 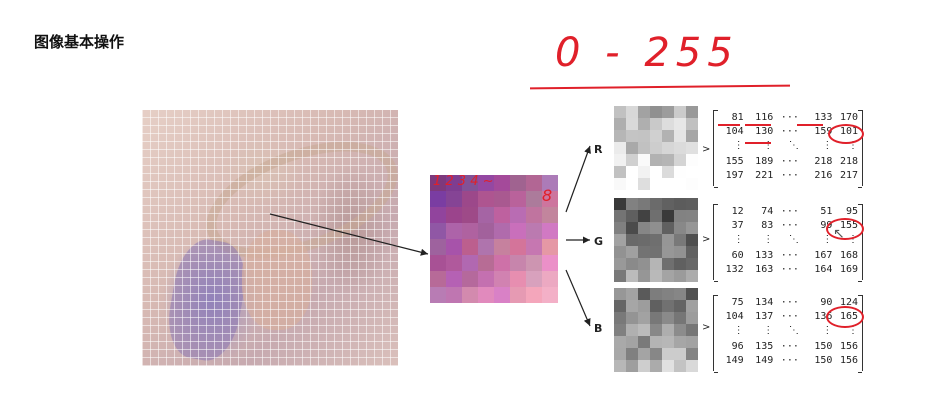 What do you see at coordinates (823, 131) in the screenshot?
I see `matrix-cell: 159` at bounding box center [823, 131].